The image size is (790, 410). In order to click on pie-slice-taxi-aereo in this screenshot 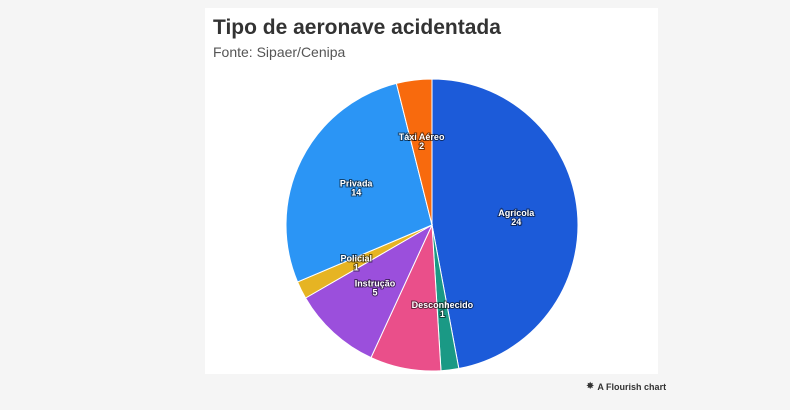, I will do `click(414, 152)`.